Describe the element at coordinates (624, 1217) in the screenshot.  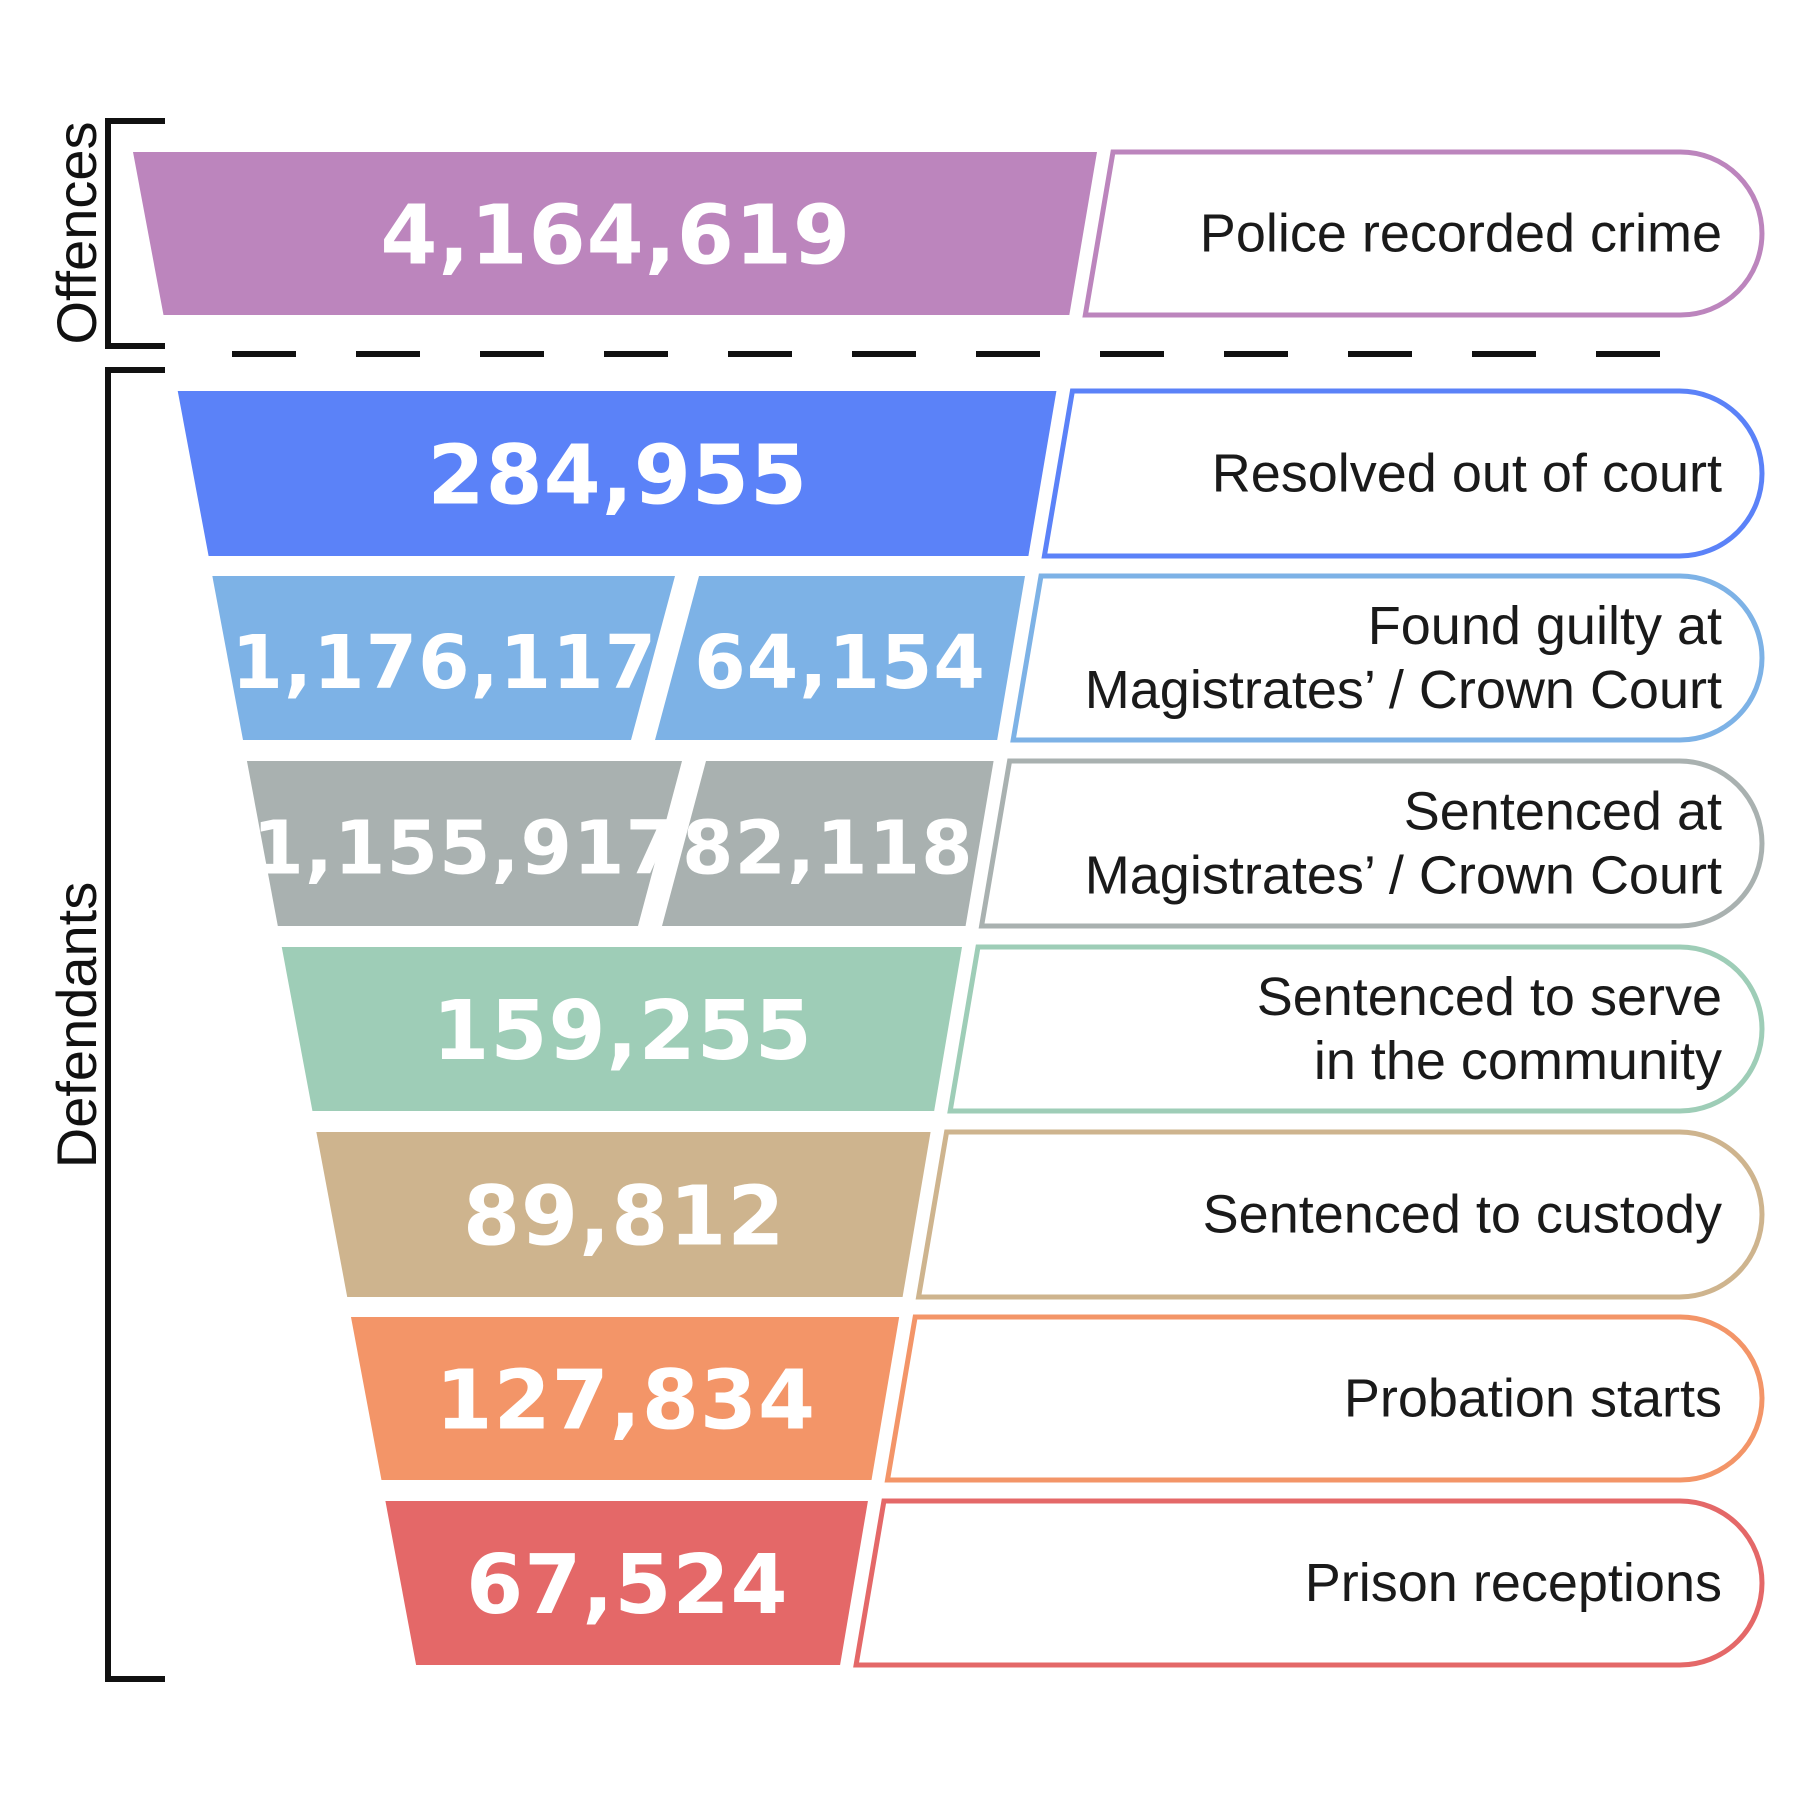
I see `stage-value: 89,812` at that location.